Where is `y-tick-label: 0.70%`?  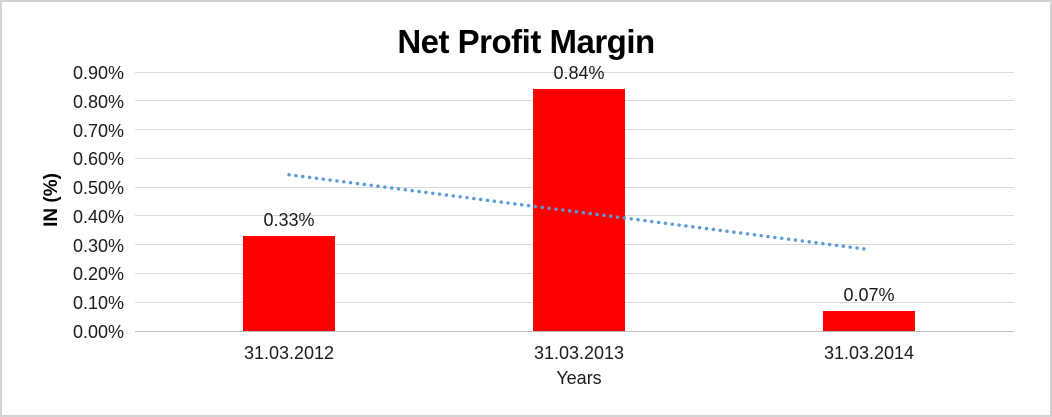
y-tick-label: 0.70% is located at coordinates (98, 130).